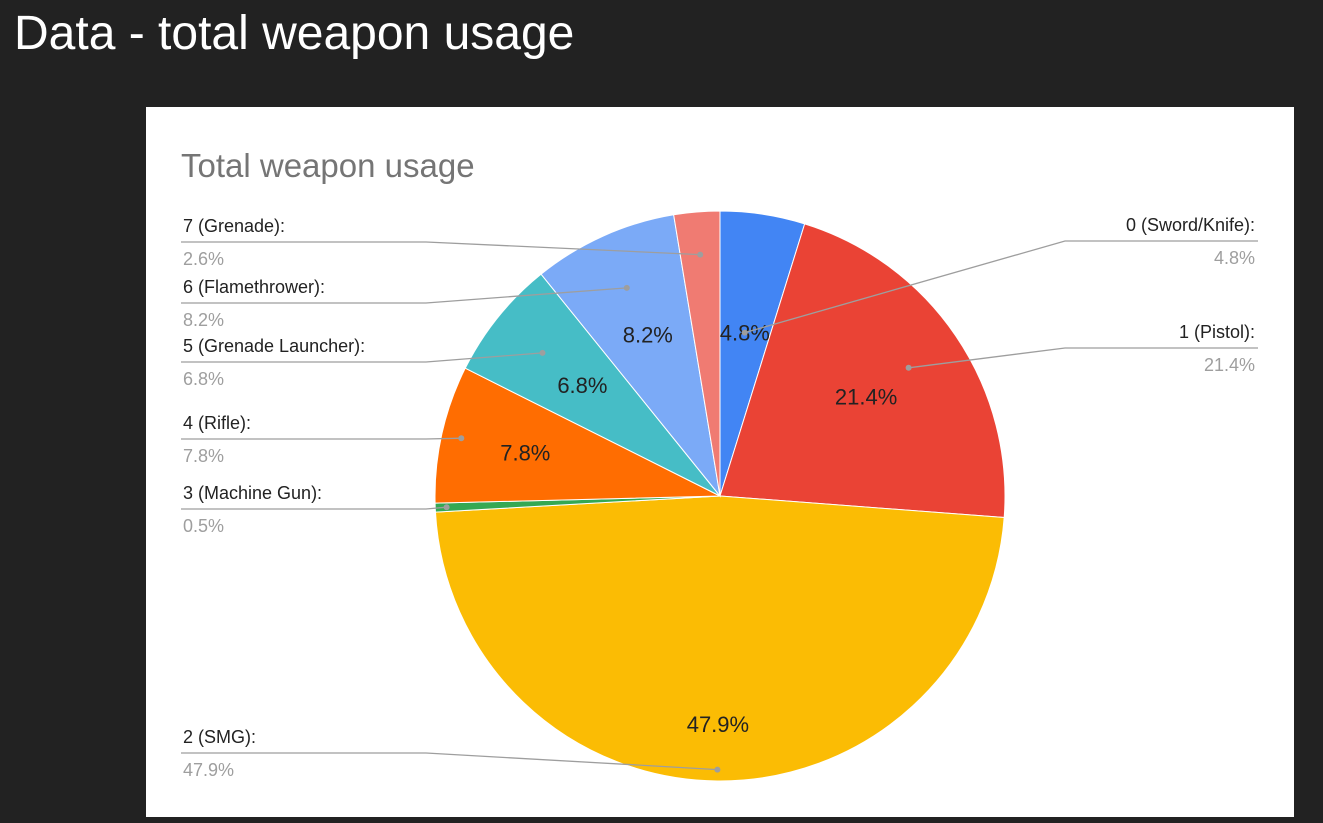 This screenshot has width=1323, height=823. What do you see at coordinates (203, 379) in the screenshot?
I see `legend-percent-5-grenade-launcher: 6.8%` at bounding box center [203, 379].